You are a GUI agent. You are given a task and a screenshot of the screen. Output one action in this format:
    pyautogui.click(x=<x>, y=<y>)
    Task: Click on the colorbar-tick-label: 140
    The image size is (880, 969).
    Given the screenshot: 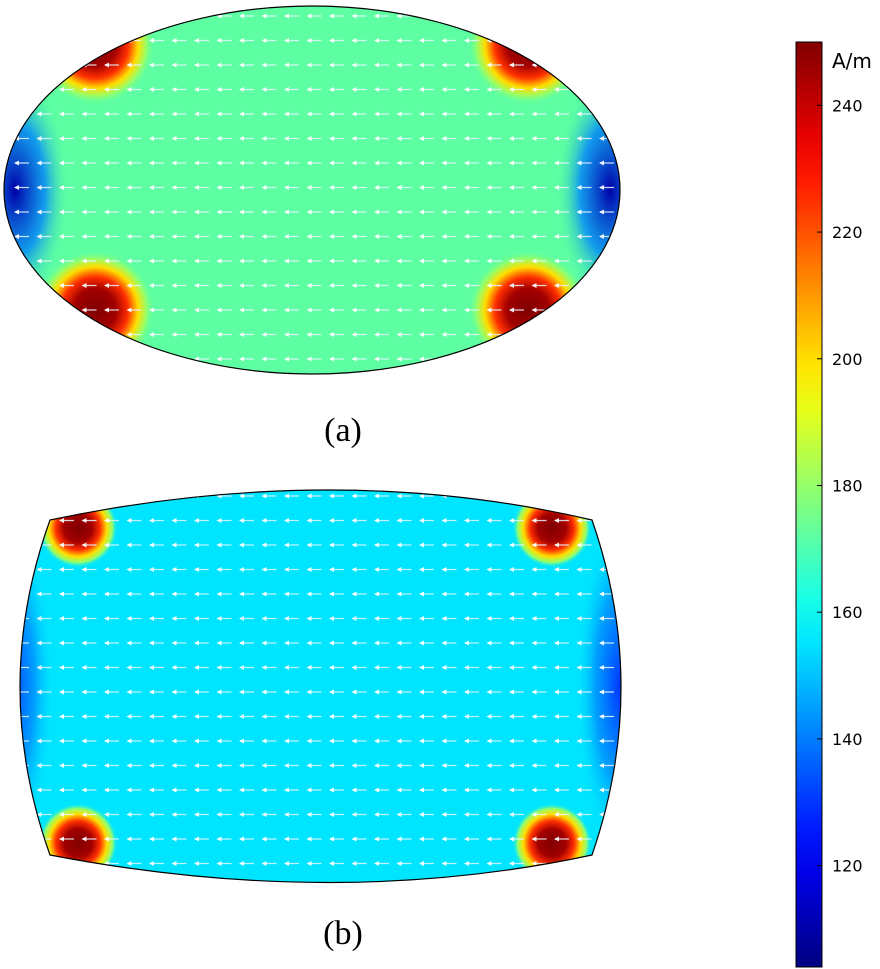 What is the action you would take?
    pyautogui.click(x=847, y=739)
    